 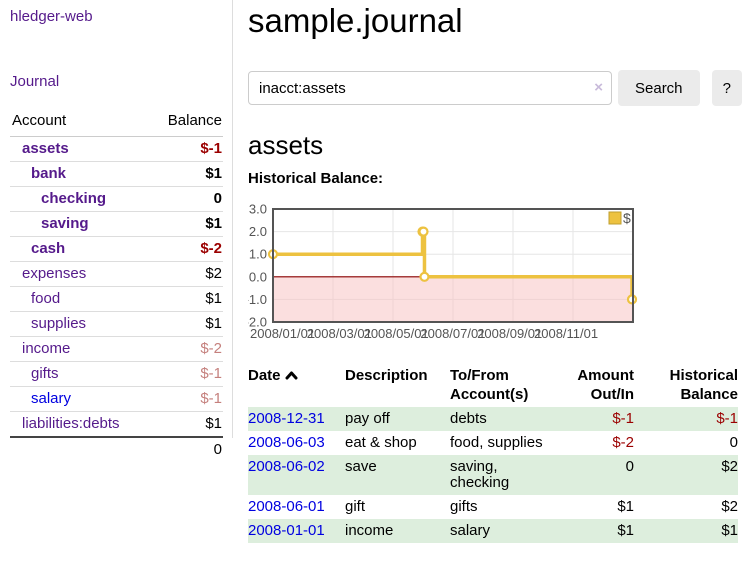 What do you see at coordinates (51, 16) in the screenshot?
I see `app-title-link: hledger-web` at bounding box center [51, 16].